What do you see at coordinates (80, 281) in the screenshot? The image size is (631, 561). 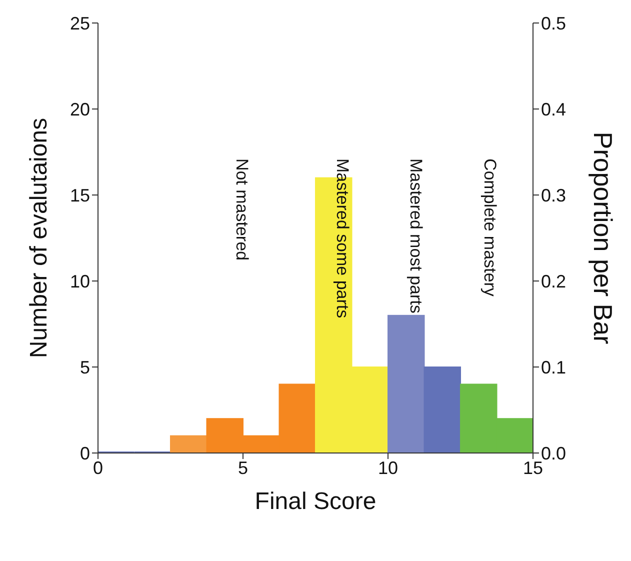 I see `y-tick-label: 10` at bounding box center [80, 281].